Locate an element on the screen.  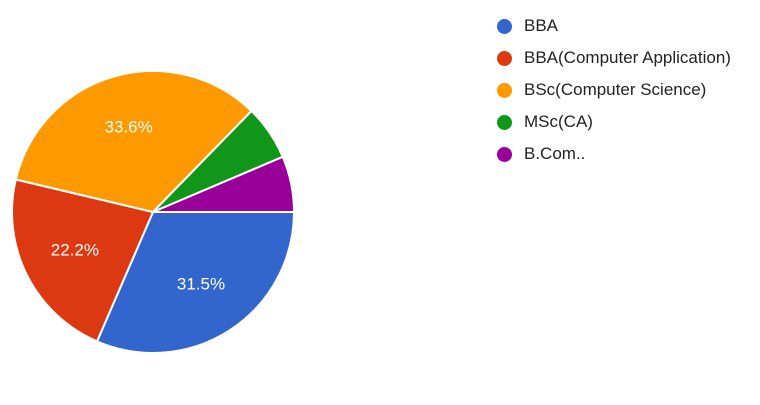
pie-slice-bsc-computer-science is located at coordinates (133, 142).